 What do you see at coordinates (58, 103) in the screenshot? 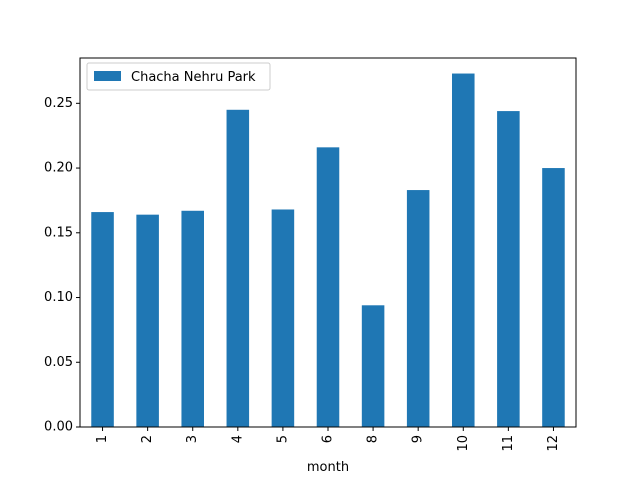
I see `y-tick-label: 0.25` at bounding box center [58, 103].